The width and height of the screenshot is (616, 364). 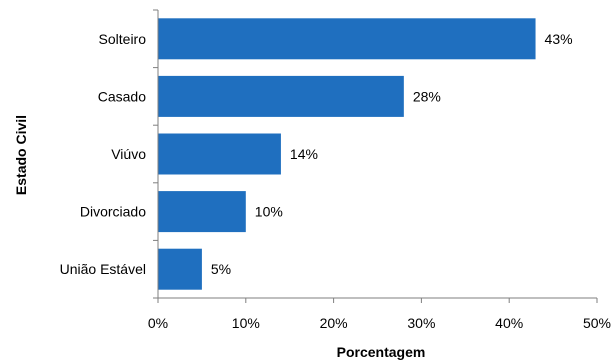 I want to click on category-label: Viúvo, so click(x=128, y=154).